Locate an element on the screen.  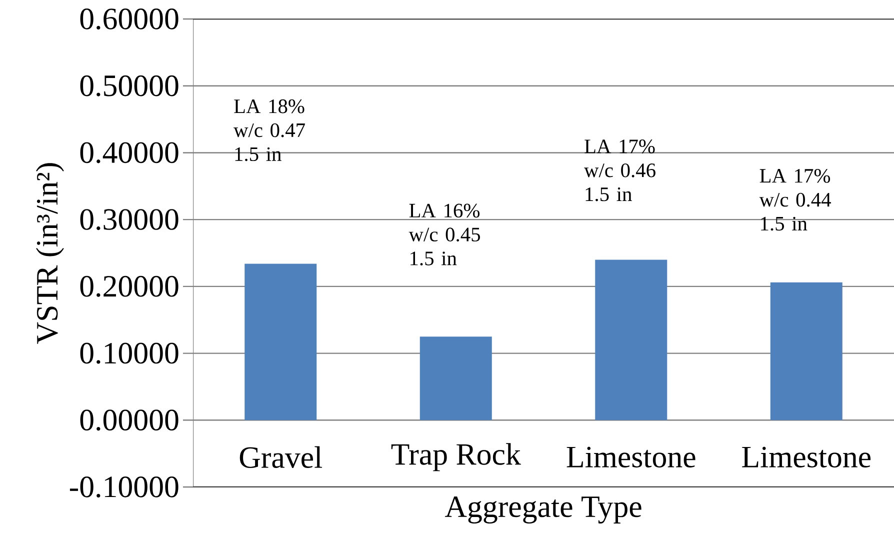
y-tick-label: 0.20000 is located at coordinates (129, 286).